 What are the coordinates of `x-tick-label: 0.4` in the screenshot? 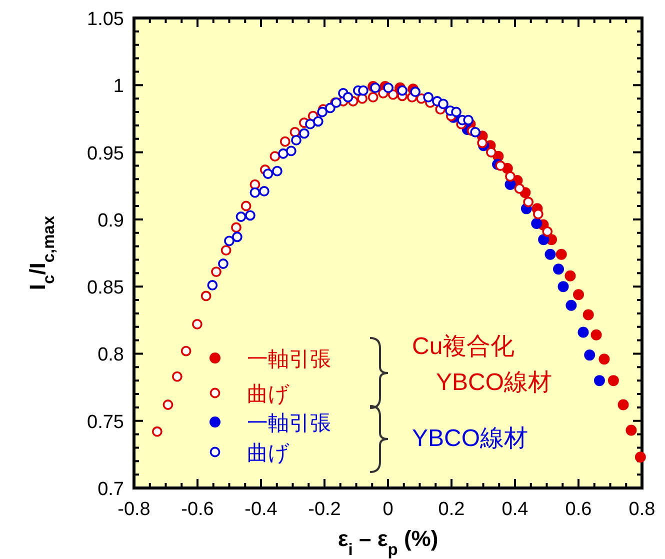 It's located at (515, 509).